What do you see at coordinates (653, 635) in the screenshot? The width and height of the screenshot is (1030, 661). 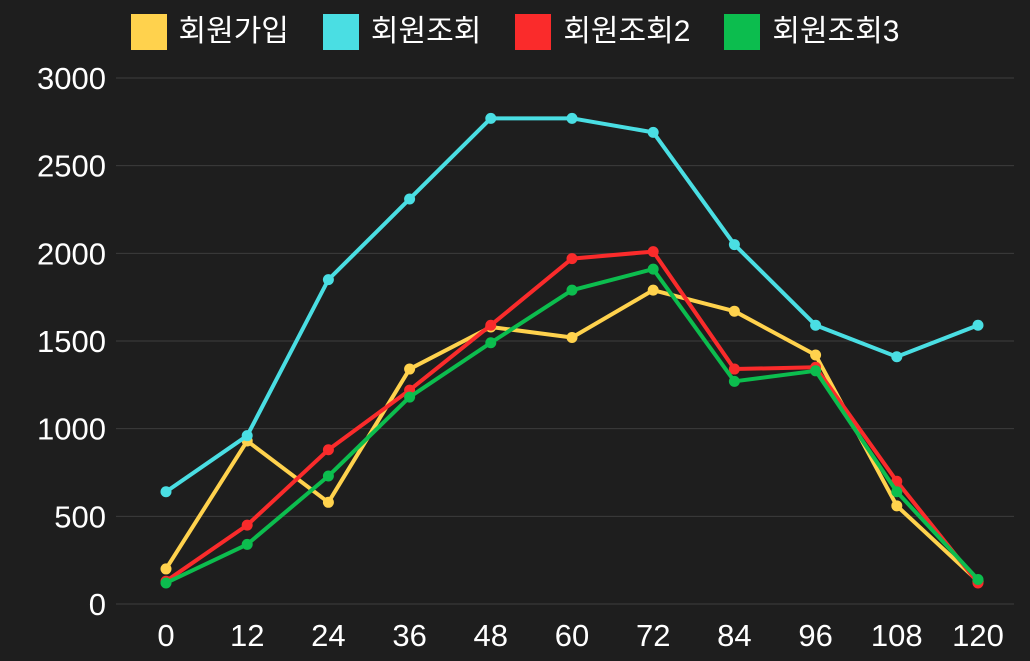 I see `x-axis-tick-label: 72` at bounding box center [653, 635].